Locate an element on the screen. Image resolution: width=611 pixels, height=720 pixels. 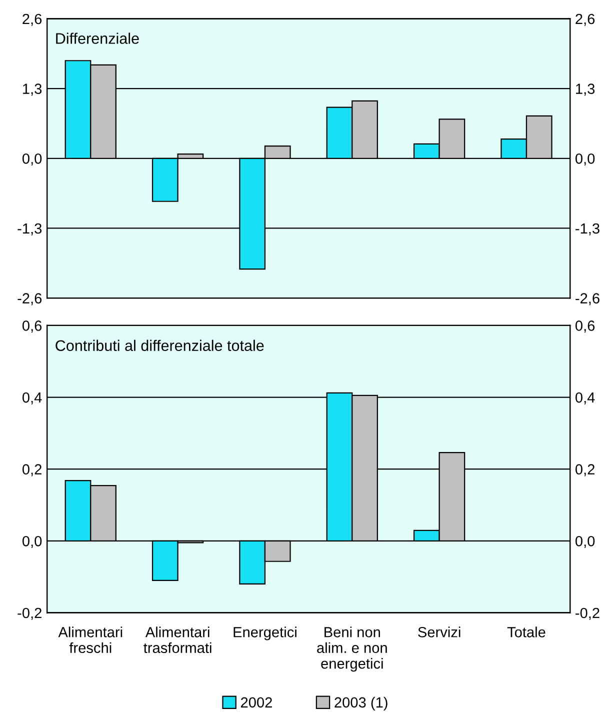
text: Contributi al differenziale totale is located at coordinates (160, 346).